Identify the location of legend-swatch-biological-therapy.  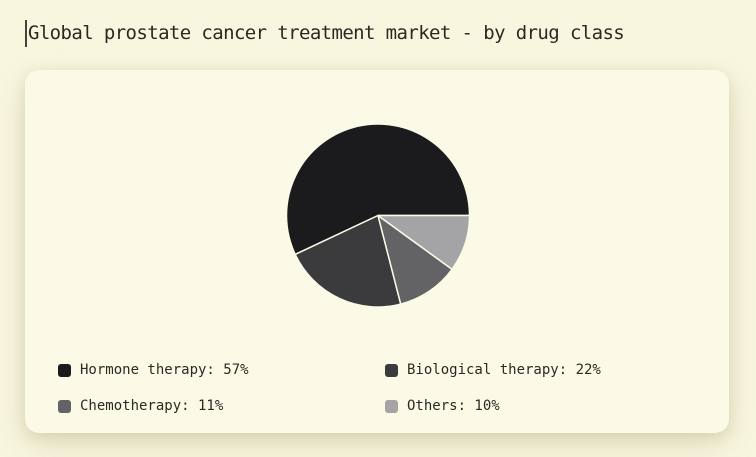
(391, 370).